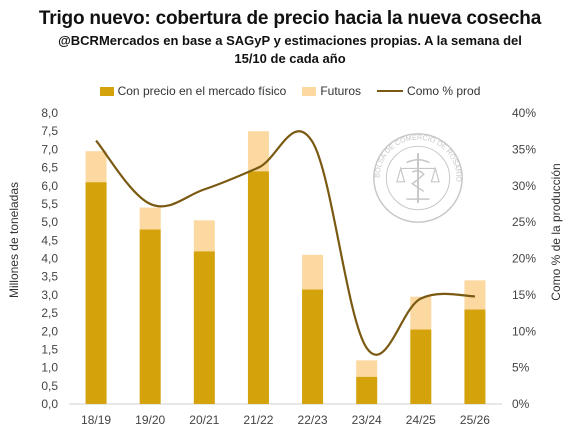 The width and height of the screenshot is (580, 437). I want to click on bolsa-comercio-rosario-seal-icon: BOLSA DE COMERCIO DE ROSARIO, so click(418, 178).